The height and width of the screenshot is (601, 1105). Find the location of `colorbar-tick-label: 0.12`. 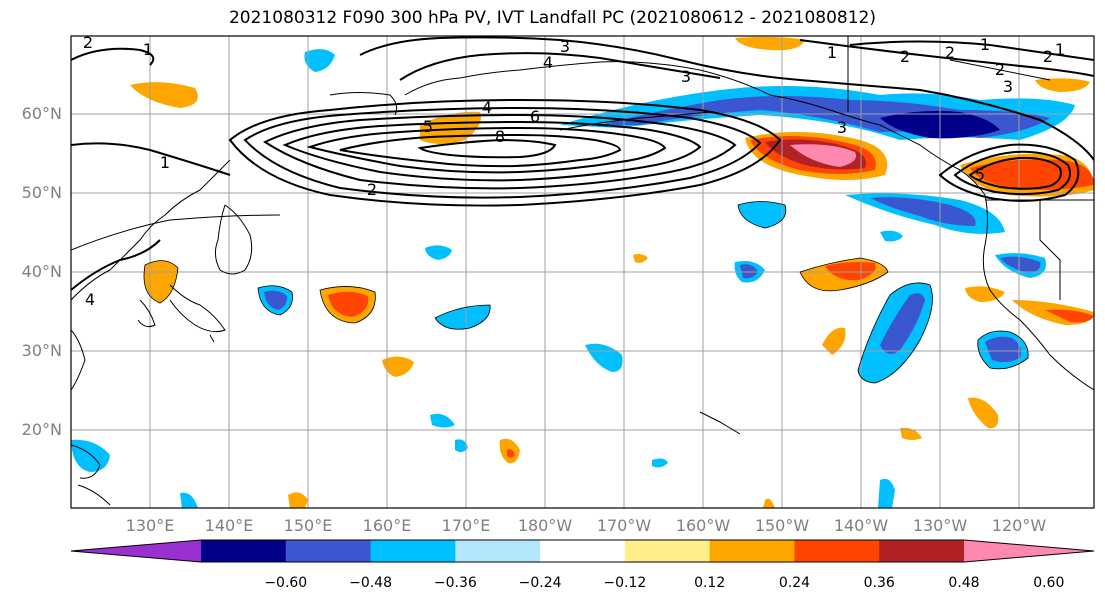

colorbar-tick-label: 0.12 is located at coordinates (709, 583).